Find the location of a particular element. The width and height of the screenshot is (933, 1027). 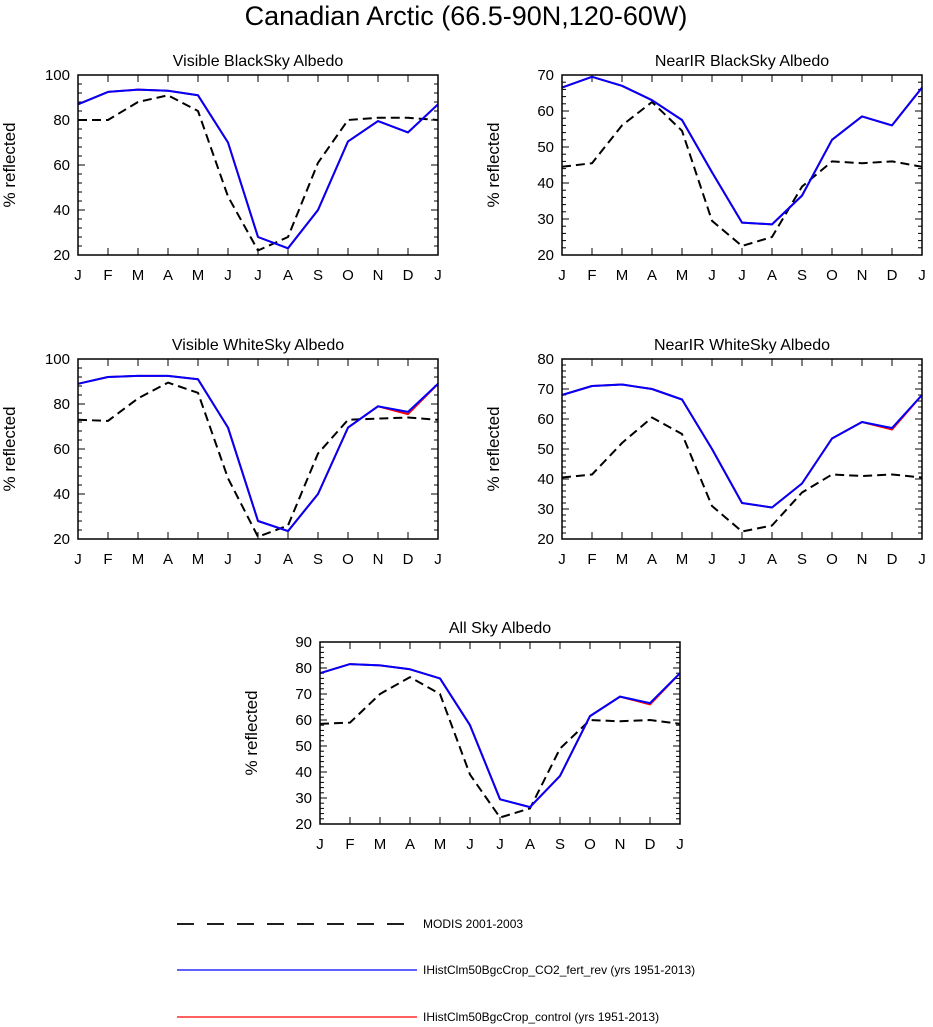

panel-title: All Sky Albedo is located at coordinates (500, 628).